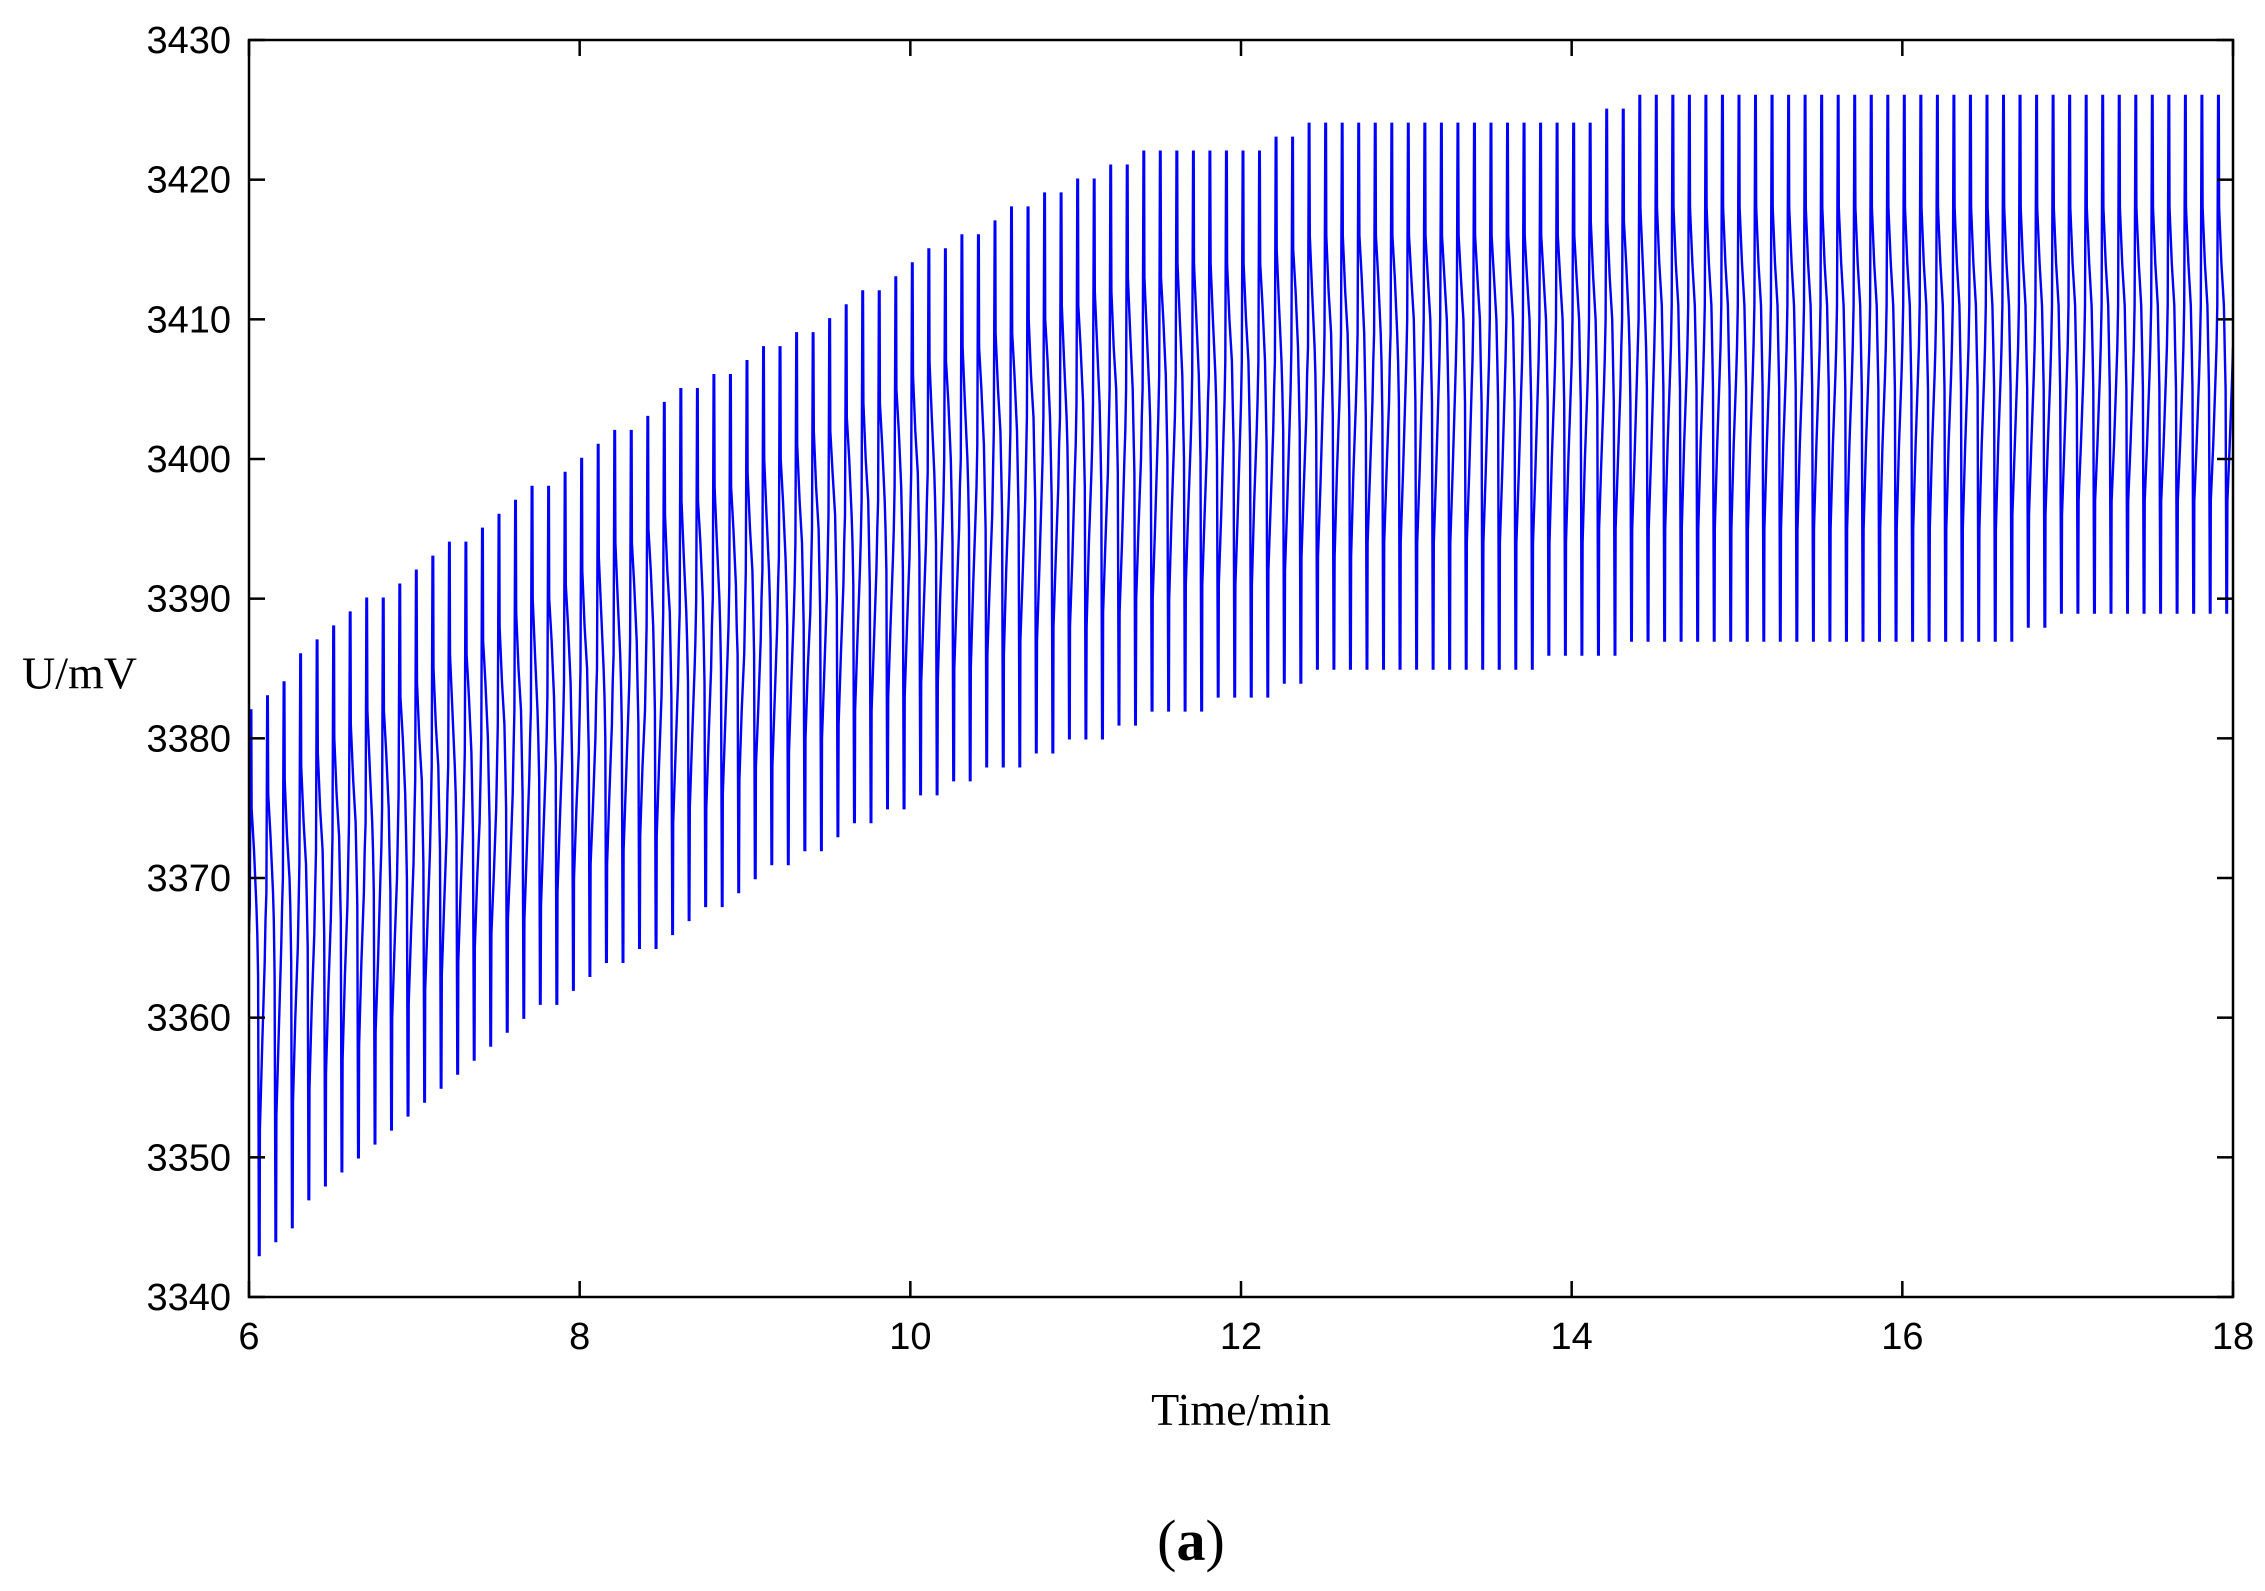  Describe the element at coordinates (188, 41) in the screenshot. I see `y-tick-label: 3430` at that location.